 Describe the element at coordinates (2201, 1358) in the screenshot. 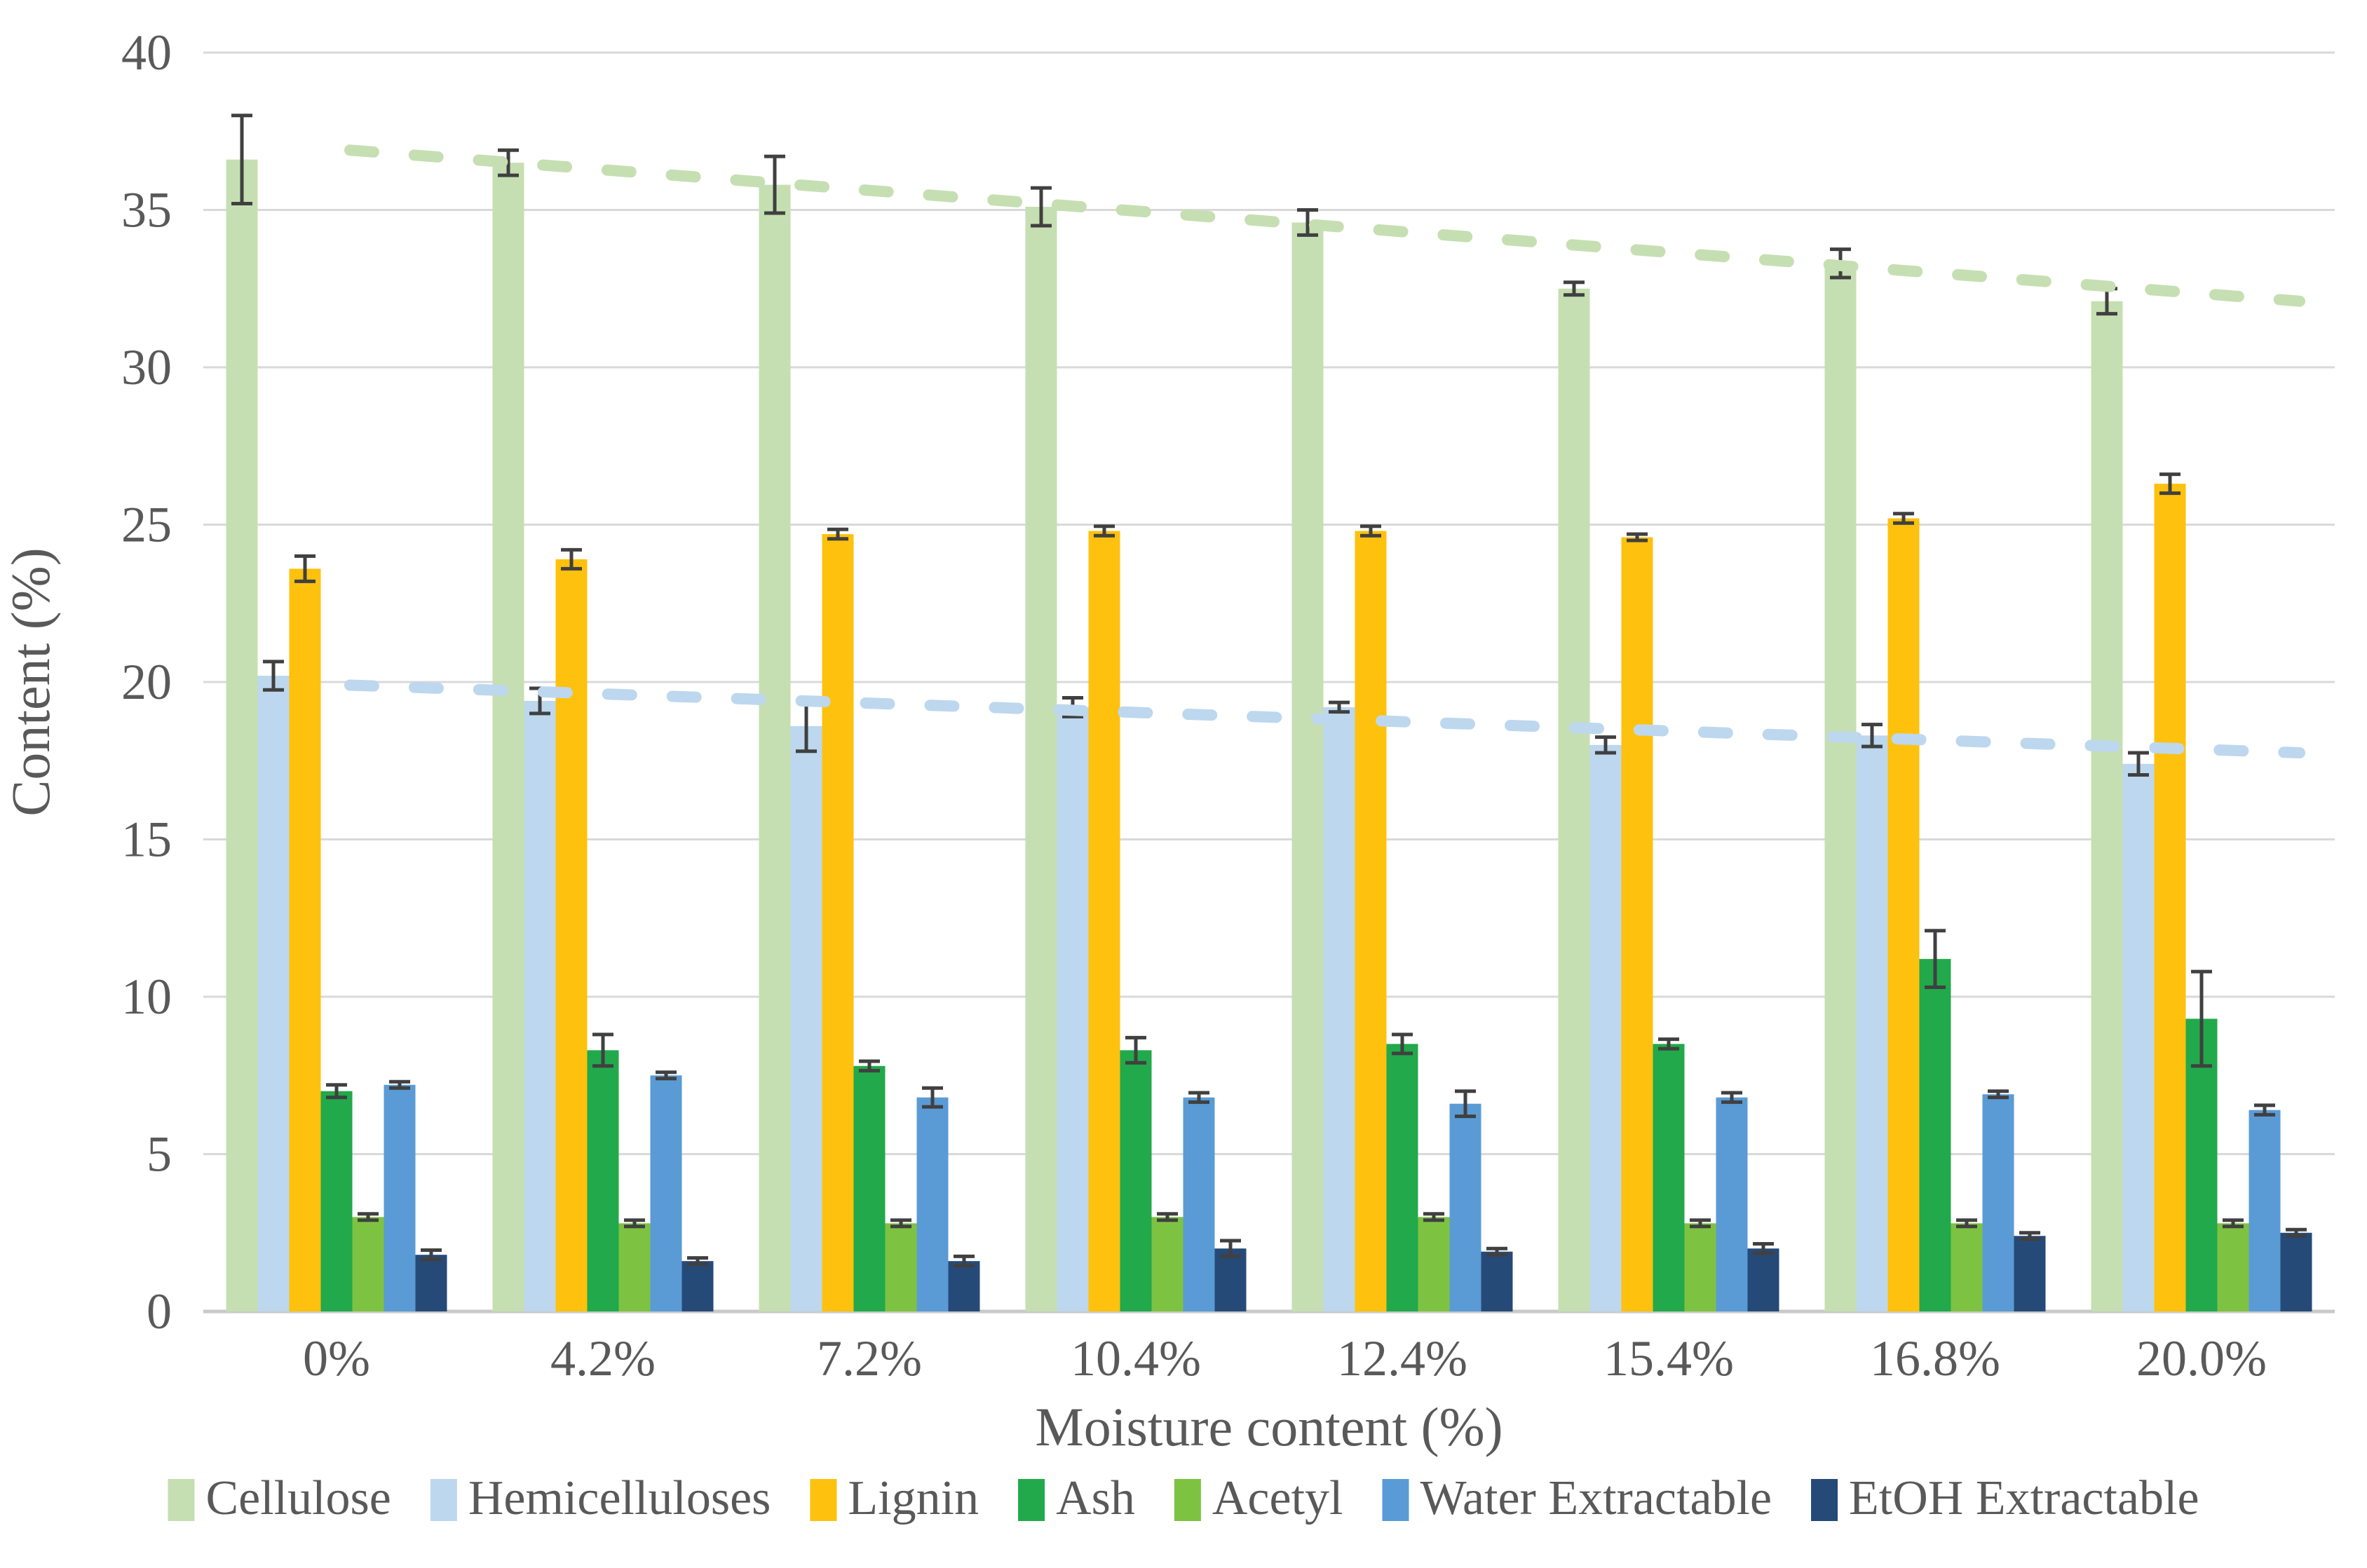

I see `x-category-label-20-0: 20.0%` at that location.